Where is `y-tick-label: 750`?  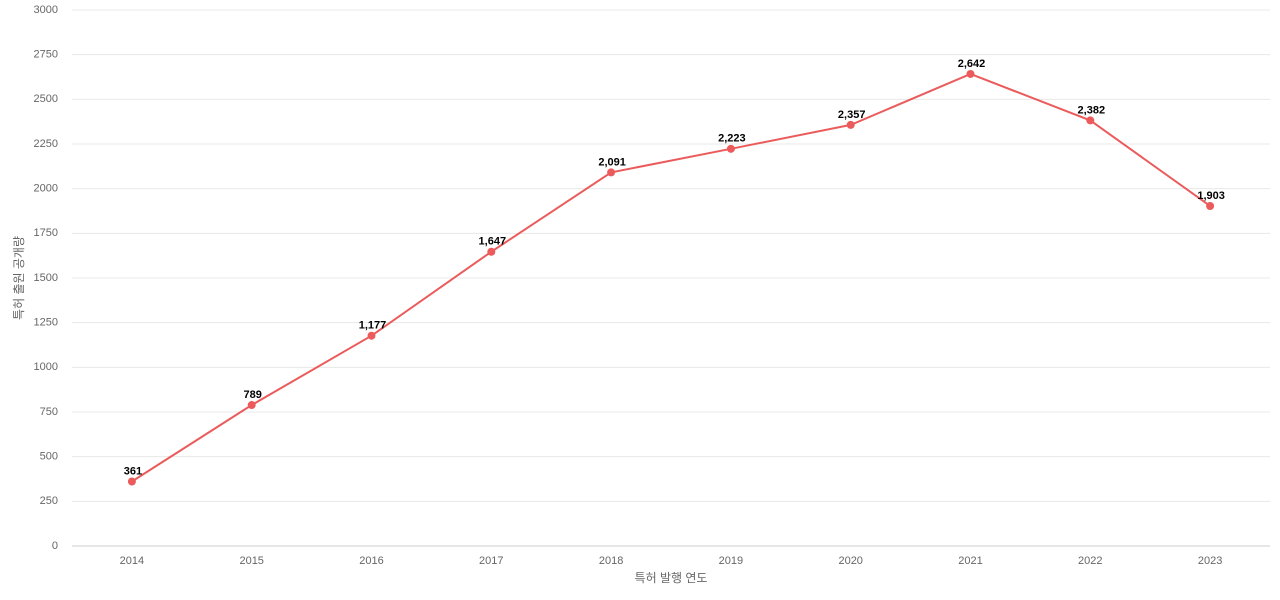
y-tick-label: 750 is located at coordinates (49, 412).